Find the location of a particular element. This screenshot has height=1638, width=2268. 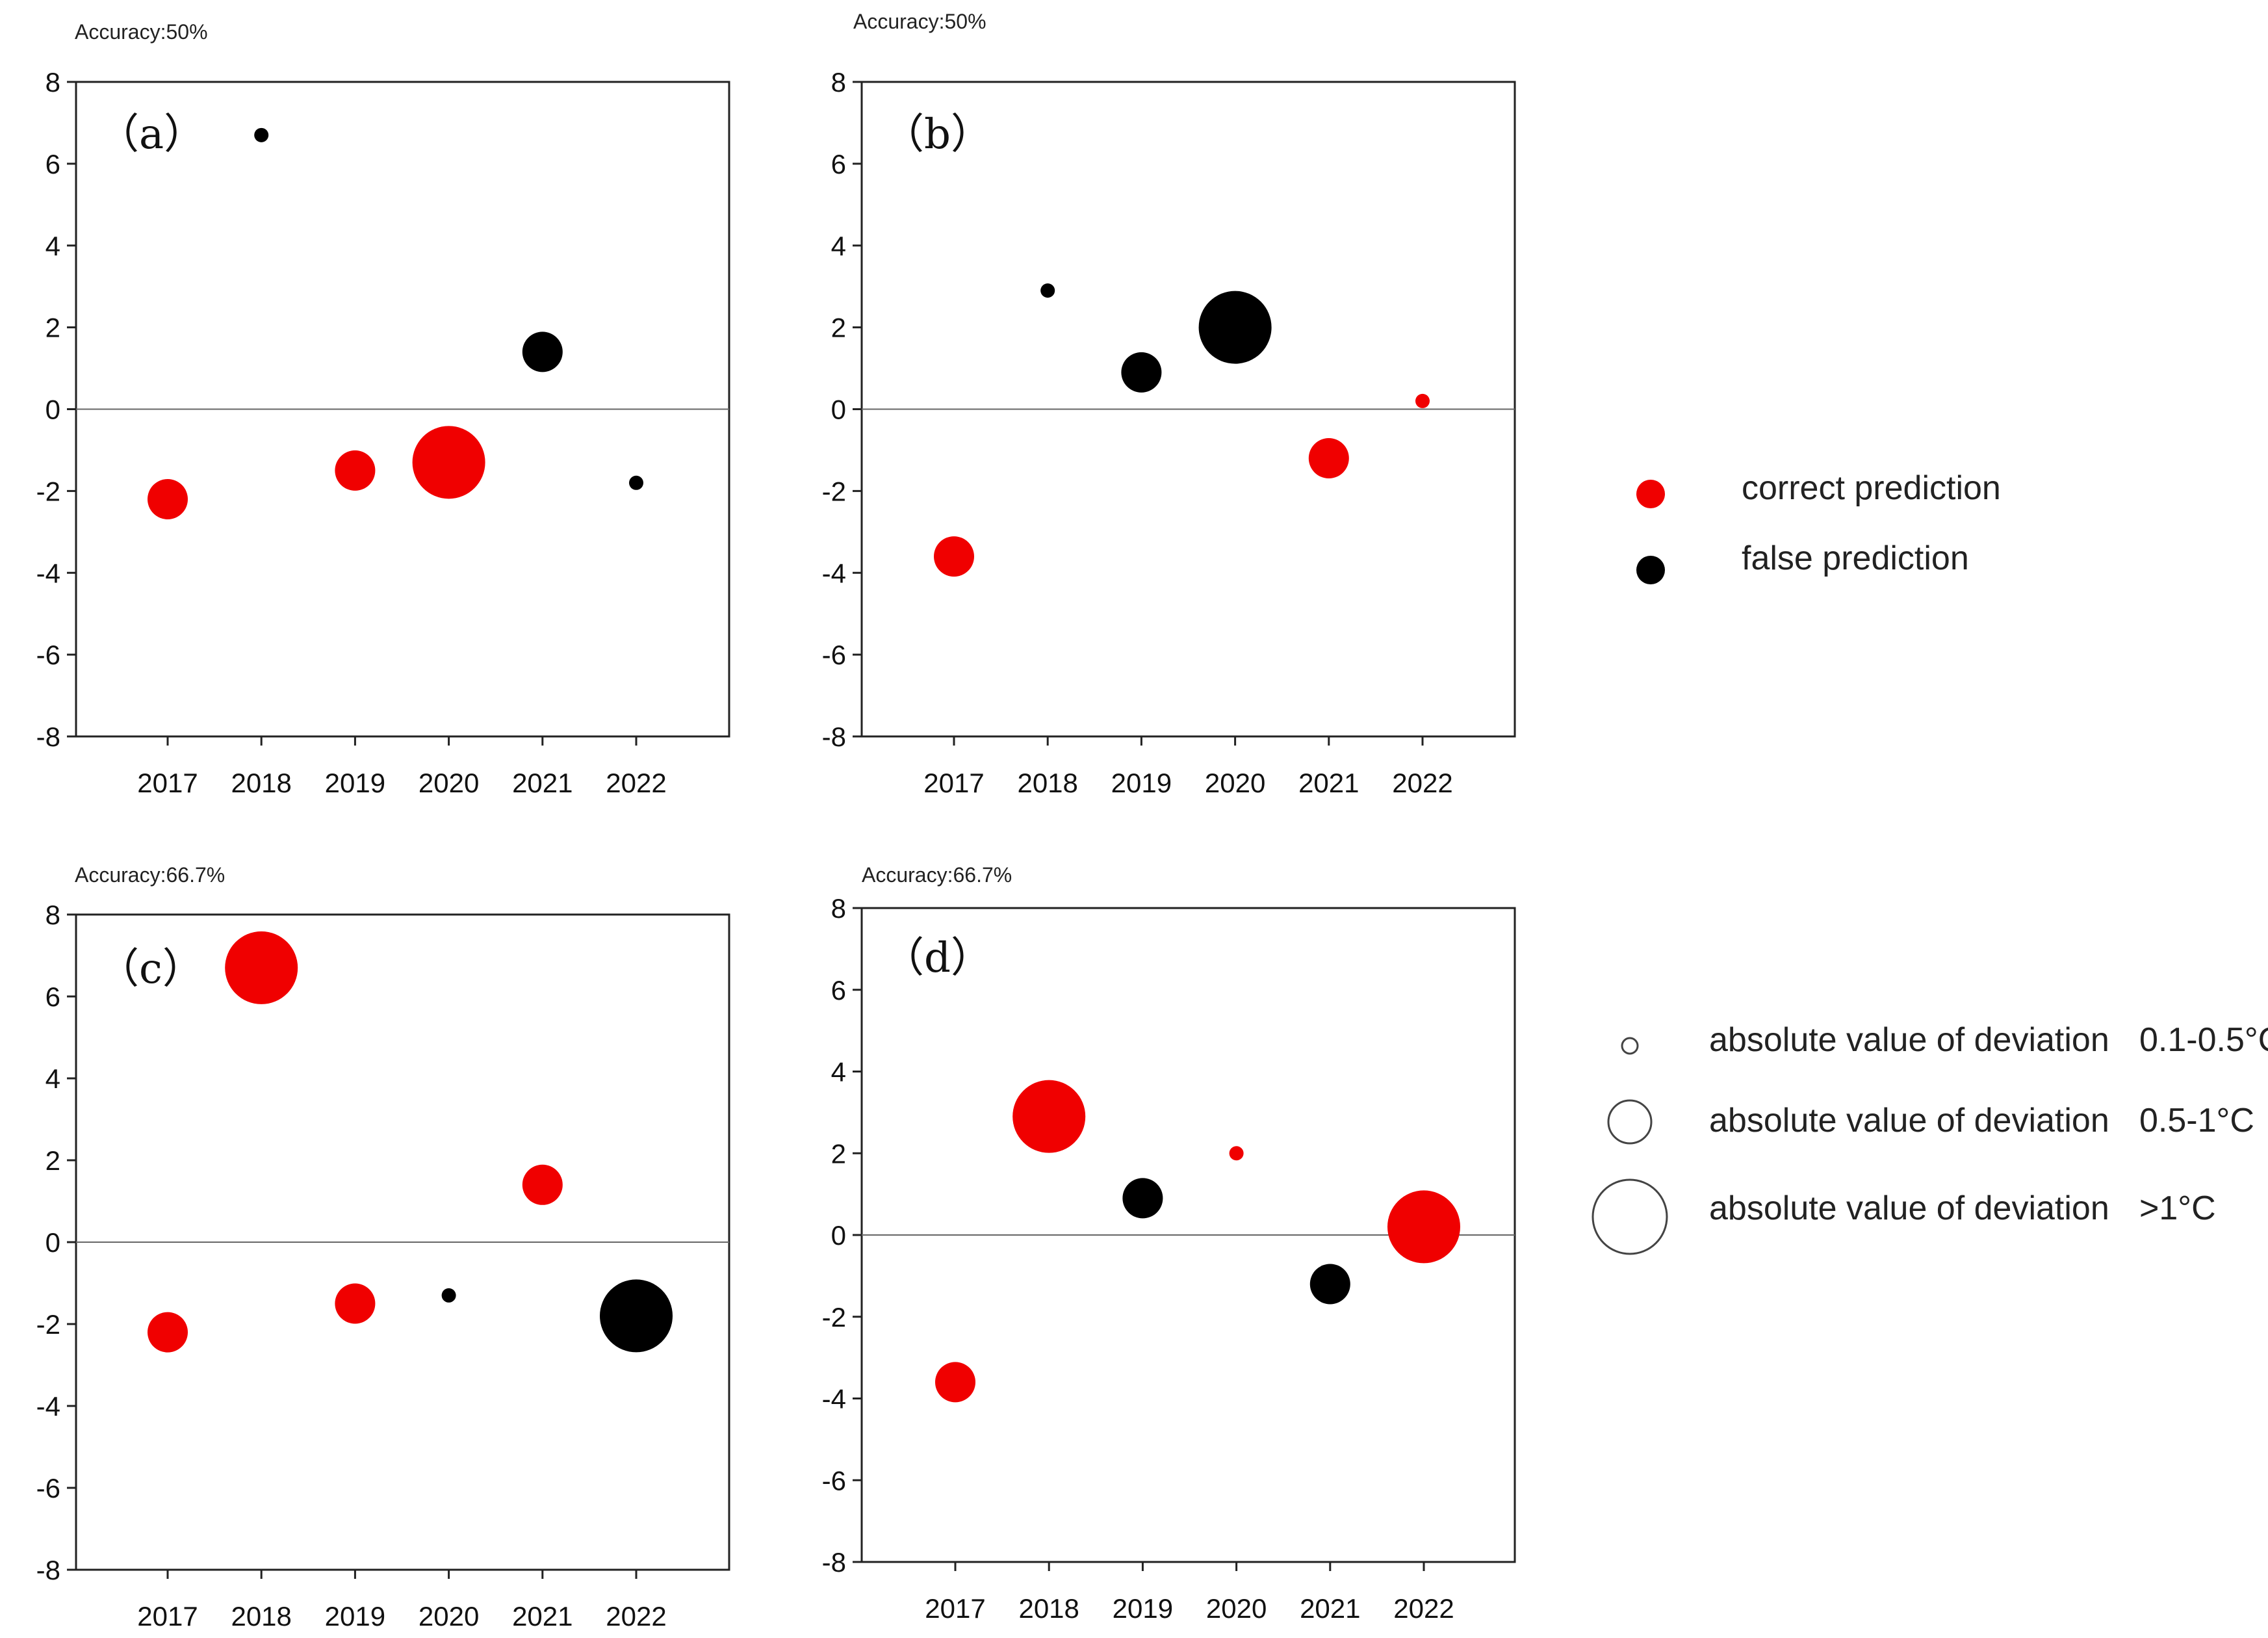

size-small-swatch is located at coordinates (1630, 1046).